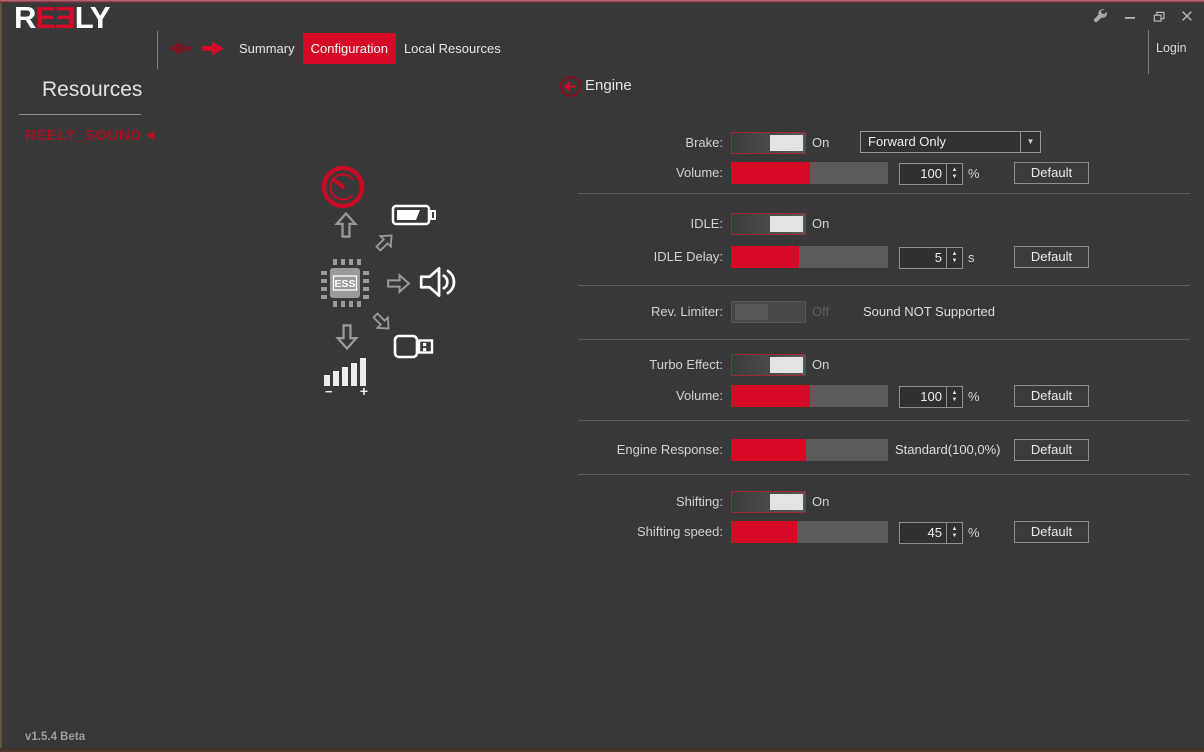 The width and height of the screenshot is (1204, 752). Describe the element at coordinates (1051, 532) in the screenshot. I see `shifting-speed-default-button: Default` at that location.